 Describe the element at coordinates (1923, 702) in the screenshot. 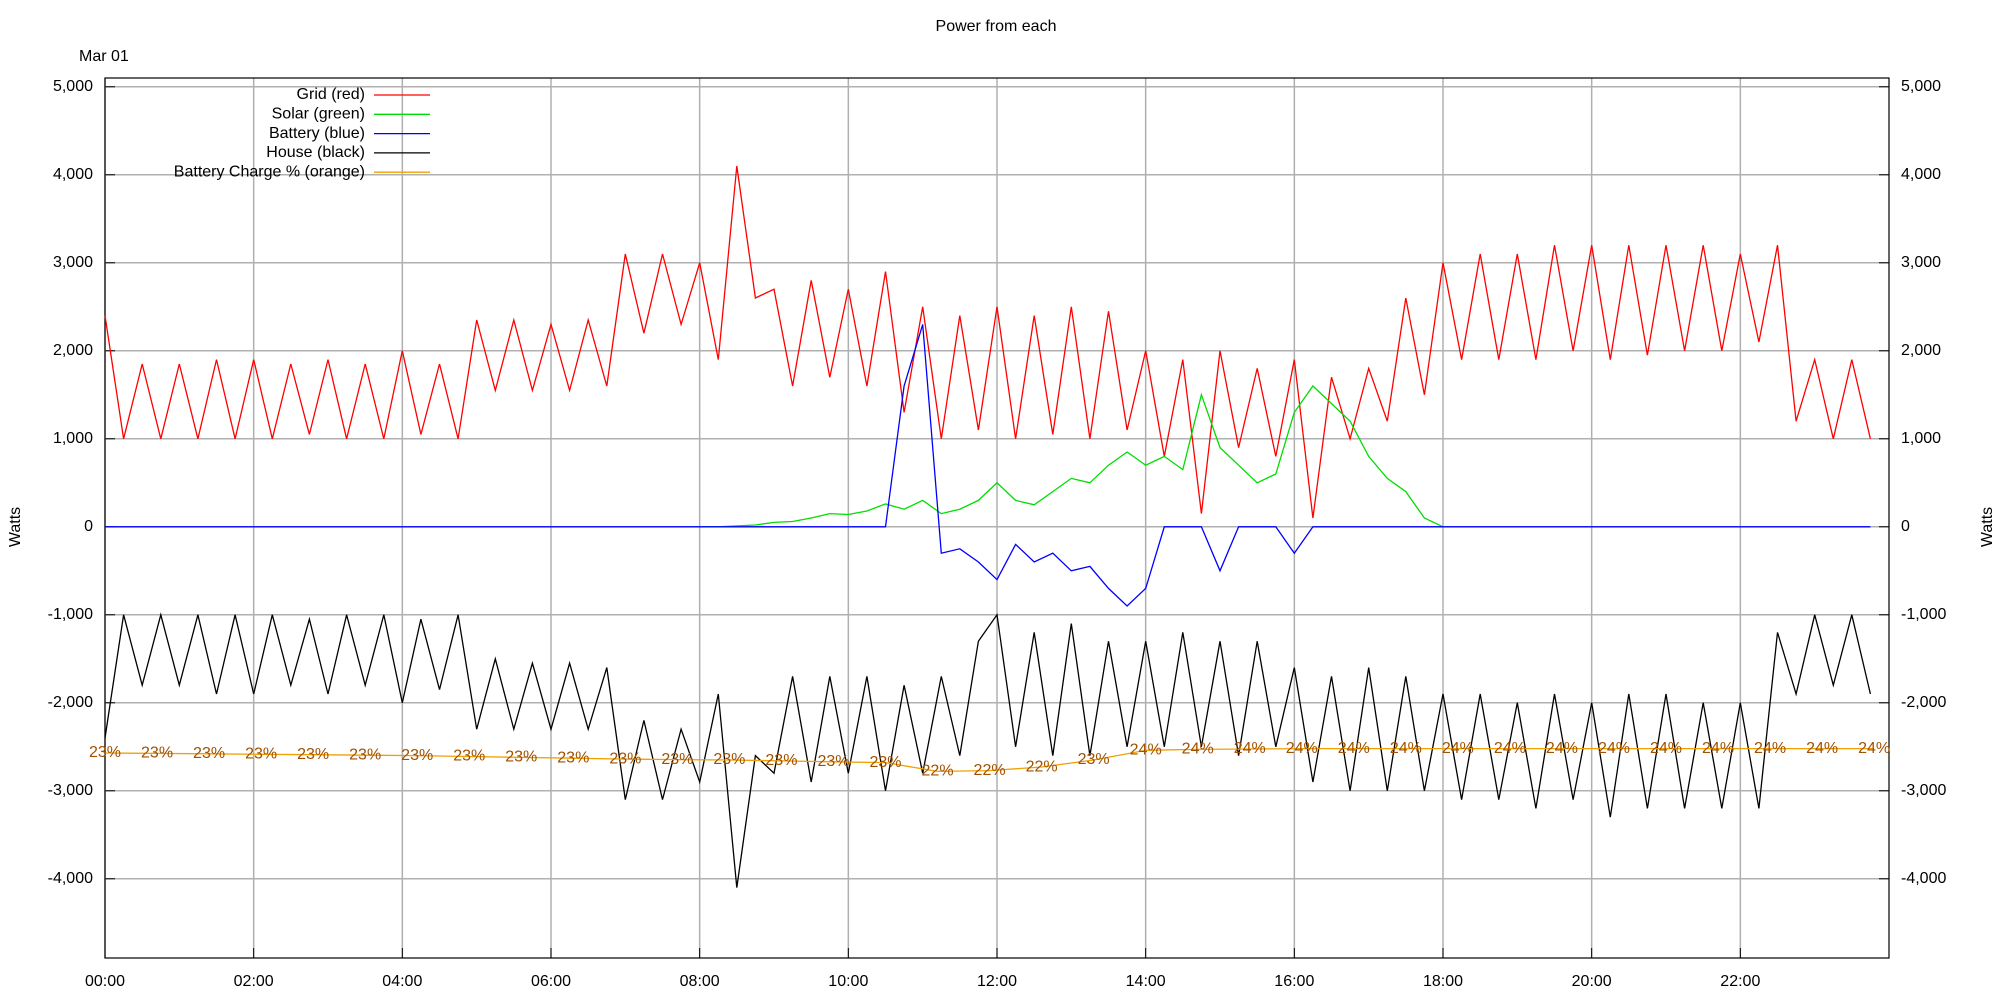

I see `y2-tick-label: -2,000` at that location.